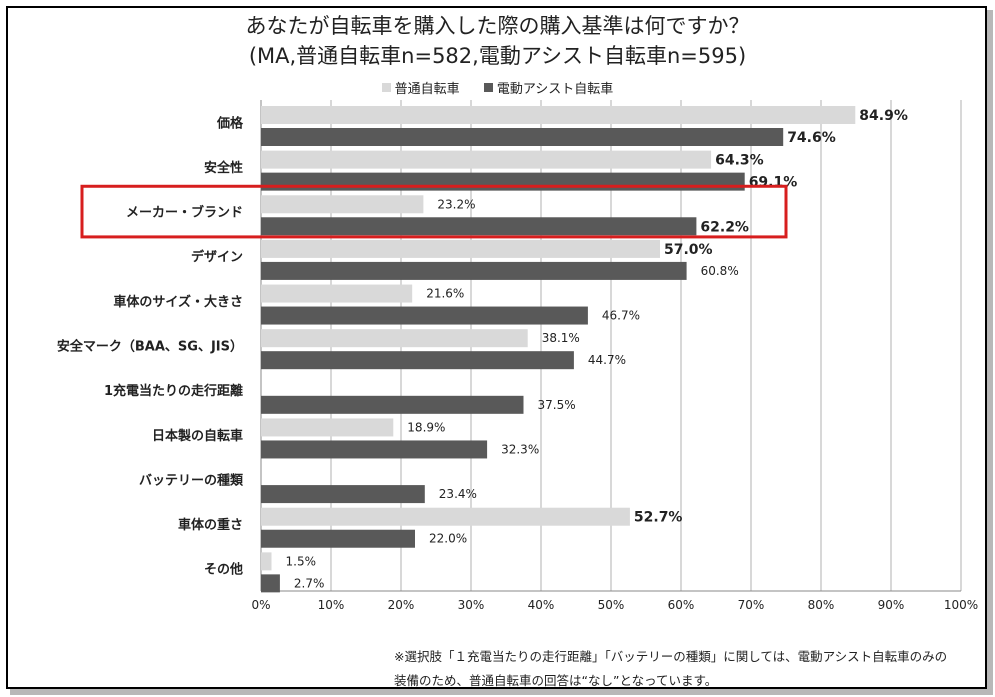 Image resolution: width=995 pixels, height=697 pixels. What do you see at coordinates (751, 605) in the screenshot?
I see `x-tick-label: 70%` at bounding box center [751, 605].